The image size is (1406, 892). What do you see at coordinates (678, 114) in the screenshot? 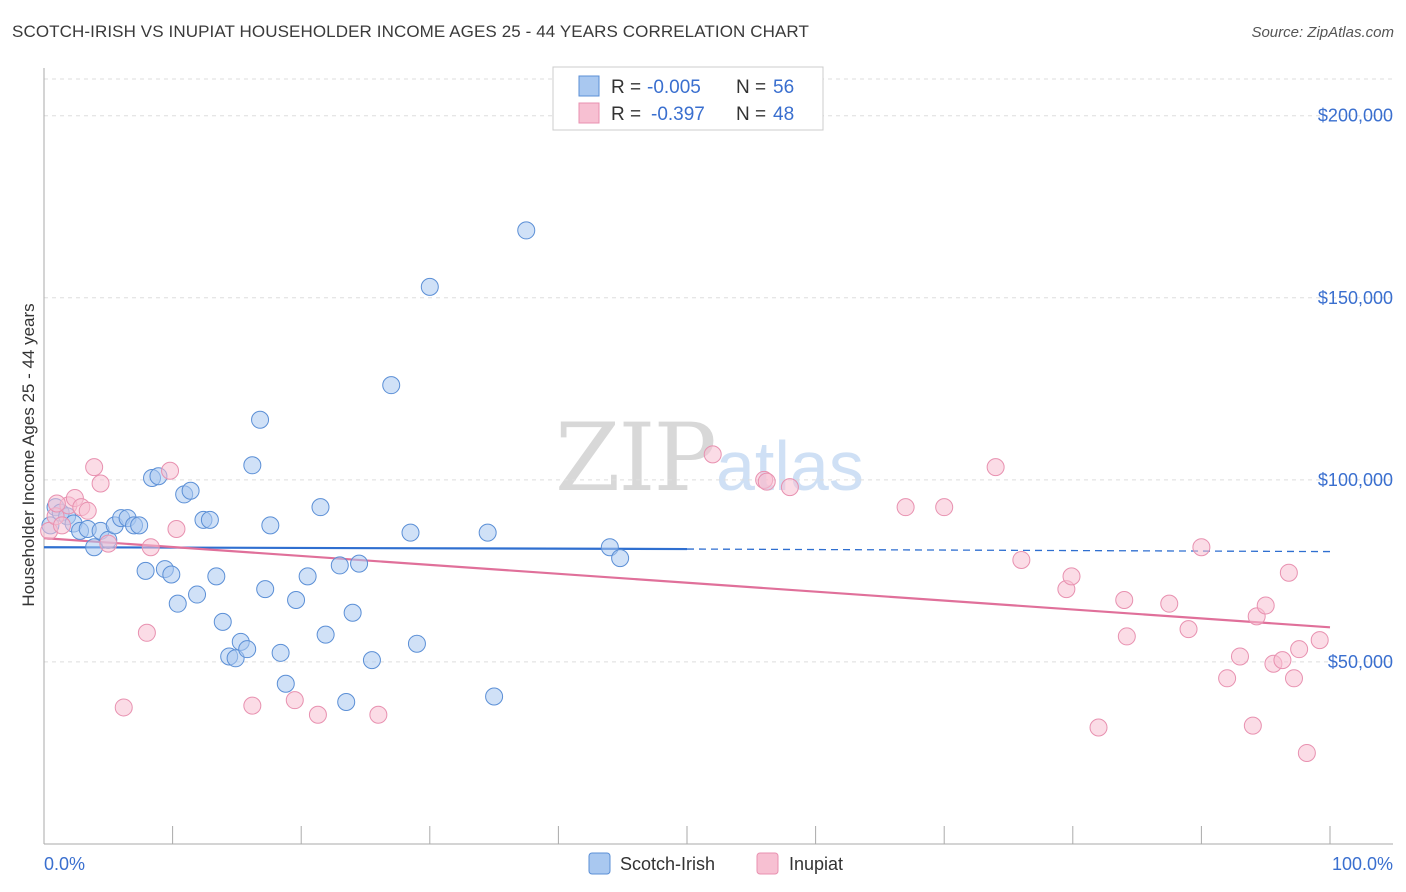
I see `legend-r-value: -0.397` at bounding box center [678, 114].